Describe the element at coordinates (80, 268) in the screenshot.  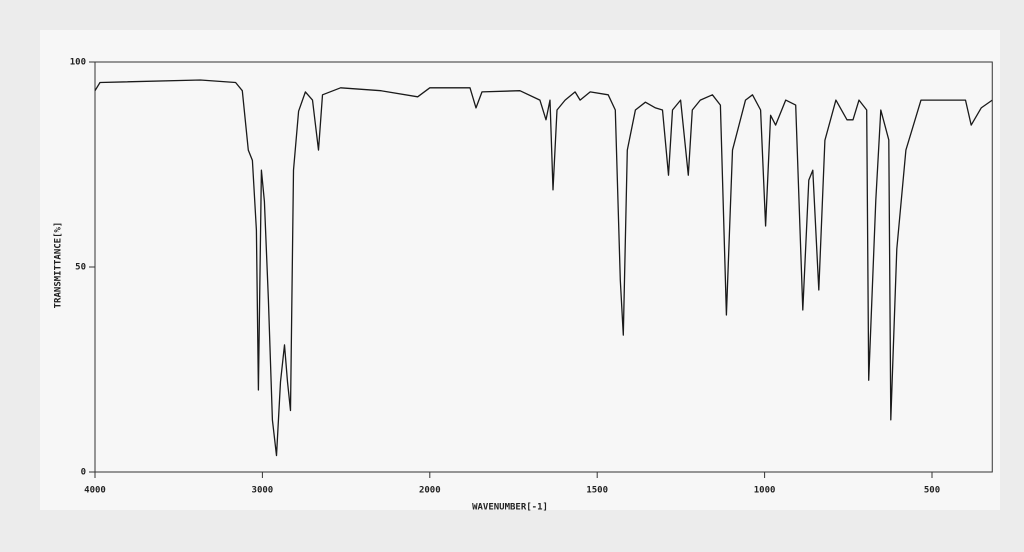
I see `y-tick-label: 50` at that location.